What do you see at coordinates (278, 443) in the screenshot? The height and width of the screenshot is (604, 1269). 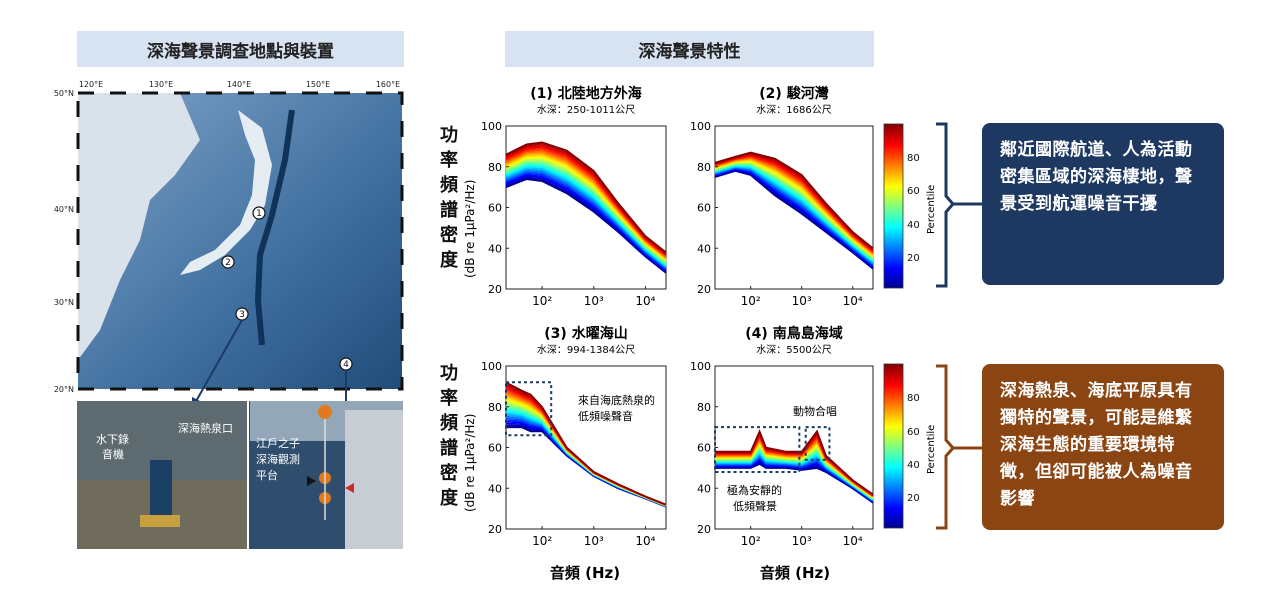 I see `photo-label: 江戶之子` at bounding box center [278, 443].